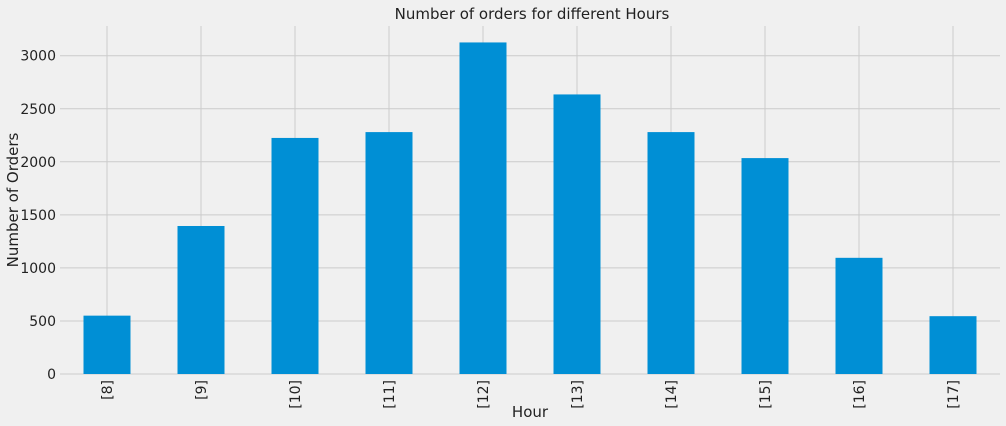 Image resolution: width=1006 pixels, height=426 pixels. Describe the element at coordinates (860, 394) in the screenshot. I see `x-tick-label: [16]` at that location.